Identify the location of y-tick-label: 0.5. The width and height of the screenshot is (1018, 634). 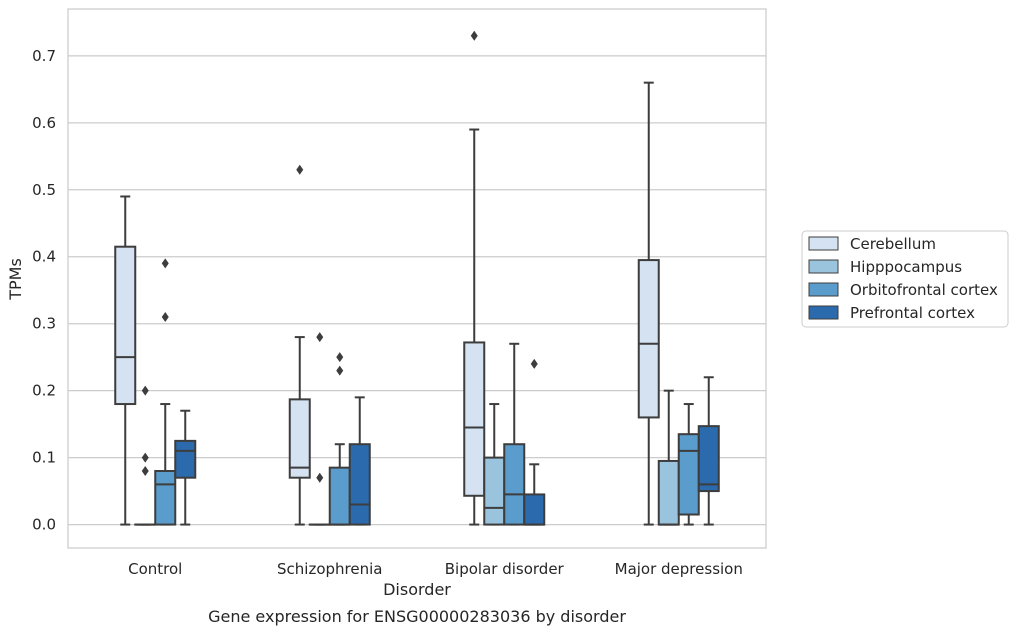
(44, 190).